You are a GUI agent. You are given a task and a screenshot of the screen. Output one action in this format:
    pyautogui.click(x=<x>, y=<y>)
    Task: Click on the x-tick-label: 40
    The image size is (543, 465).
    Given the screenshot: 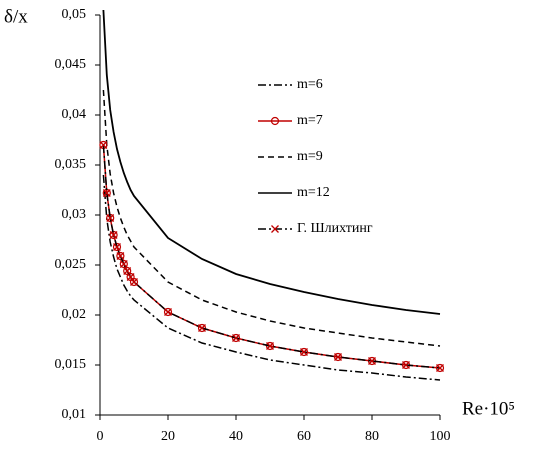 What is the action you would take?
    pyautogui.click(x=236, y=436)
    